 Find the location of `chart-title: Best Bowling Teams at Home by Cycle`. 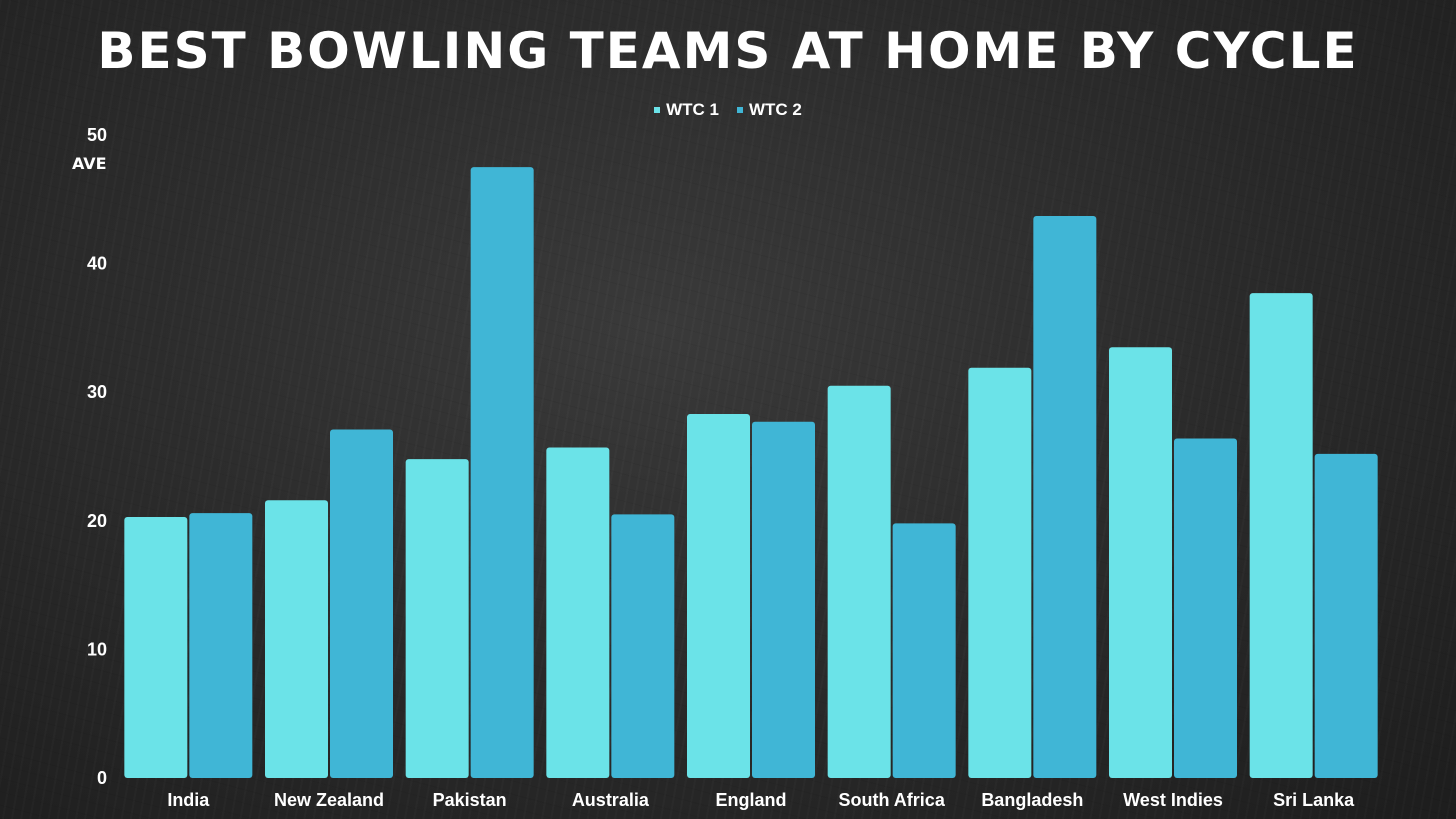

chart-title: Best Bowling Teams at Home by Cycle is located at coordinates (728, 51).